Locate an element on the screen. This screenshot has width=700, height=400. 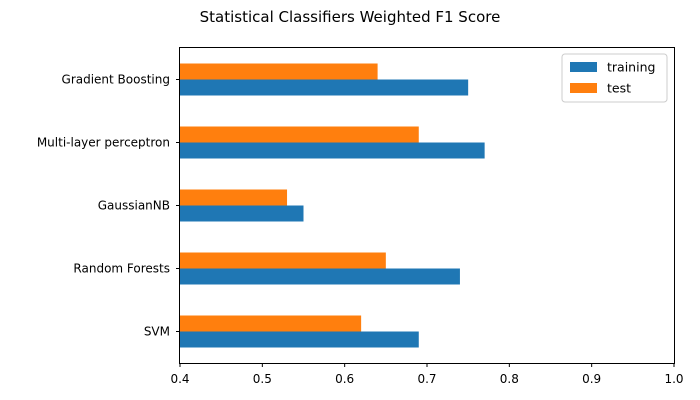
legend: training test is located at coordinates (614, 78).